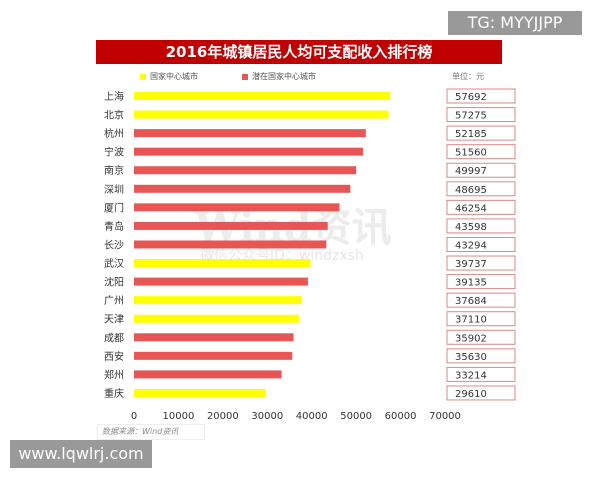 This screenshot has width=600, height=480. I want to click on value-label: 57692, so click(471, 97).